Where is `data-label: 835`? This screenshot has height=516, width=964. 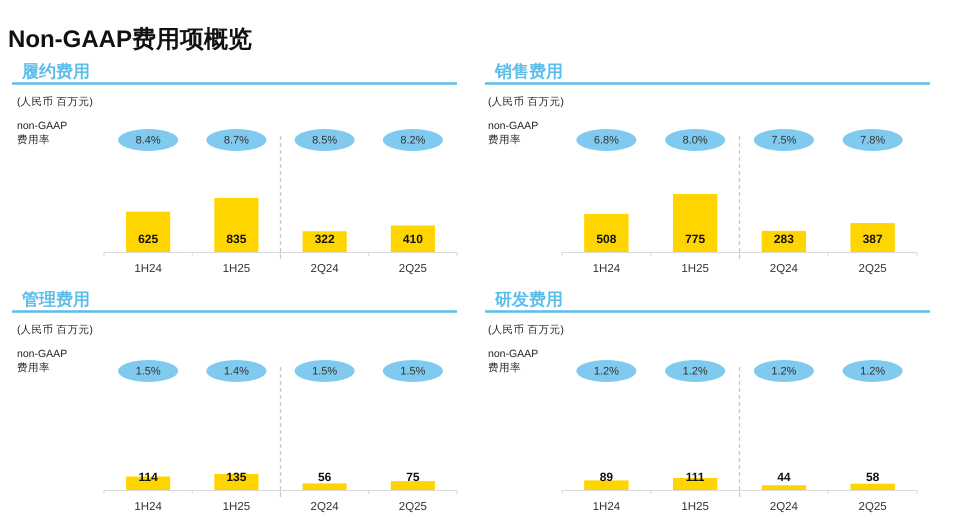
data-label: 835 is located at coordinates (236, 239).